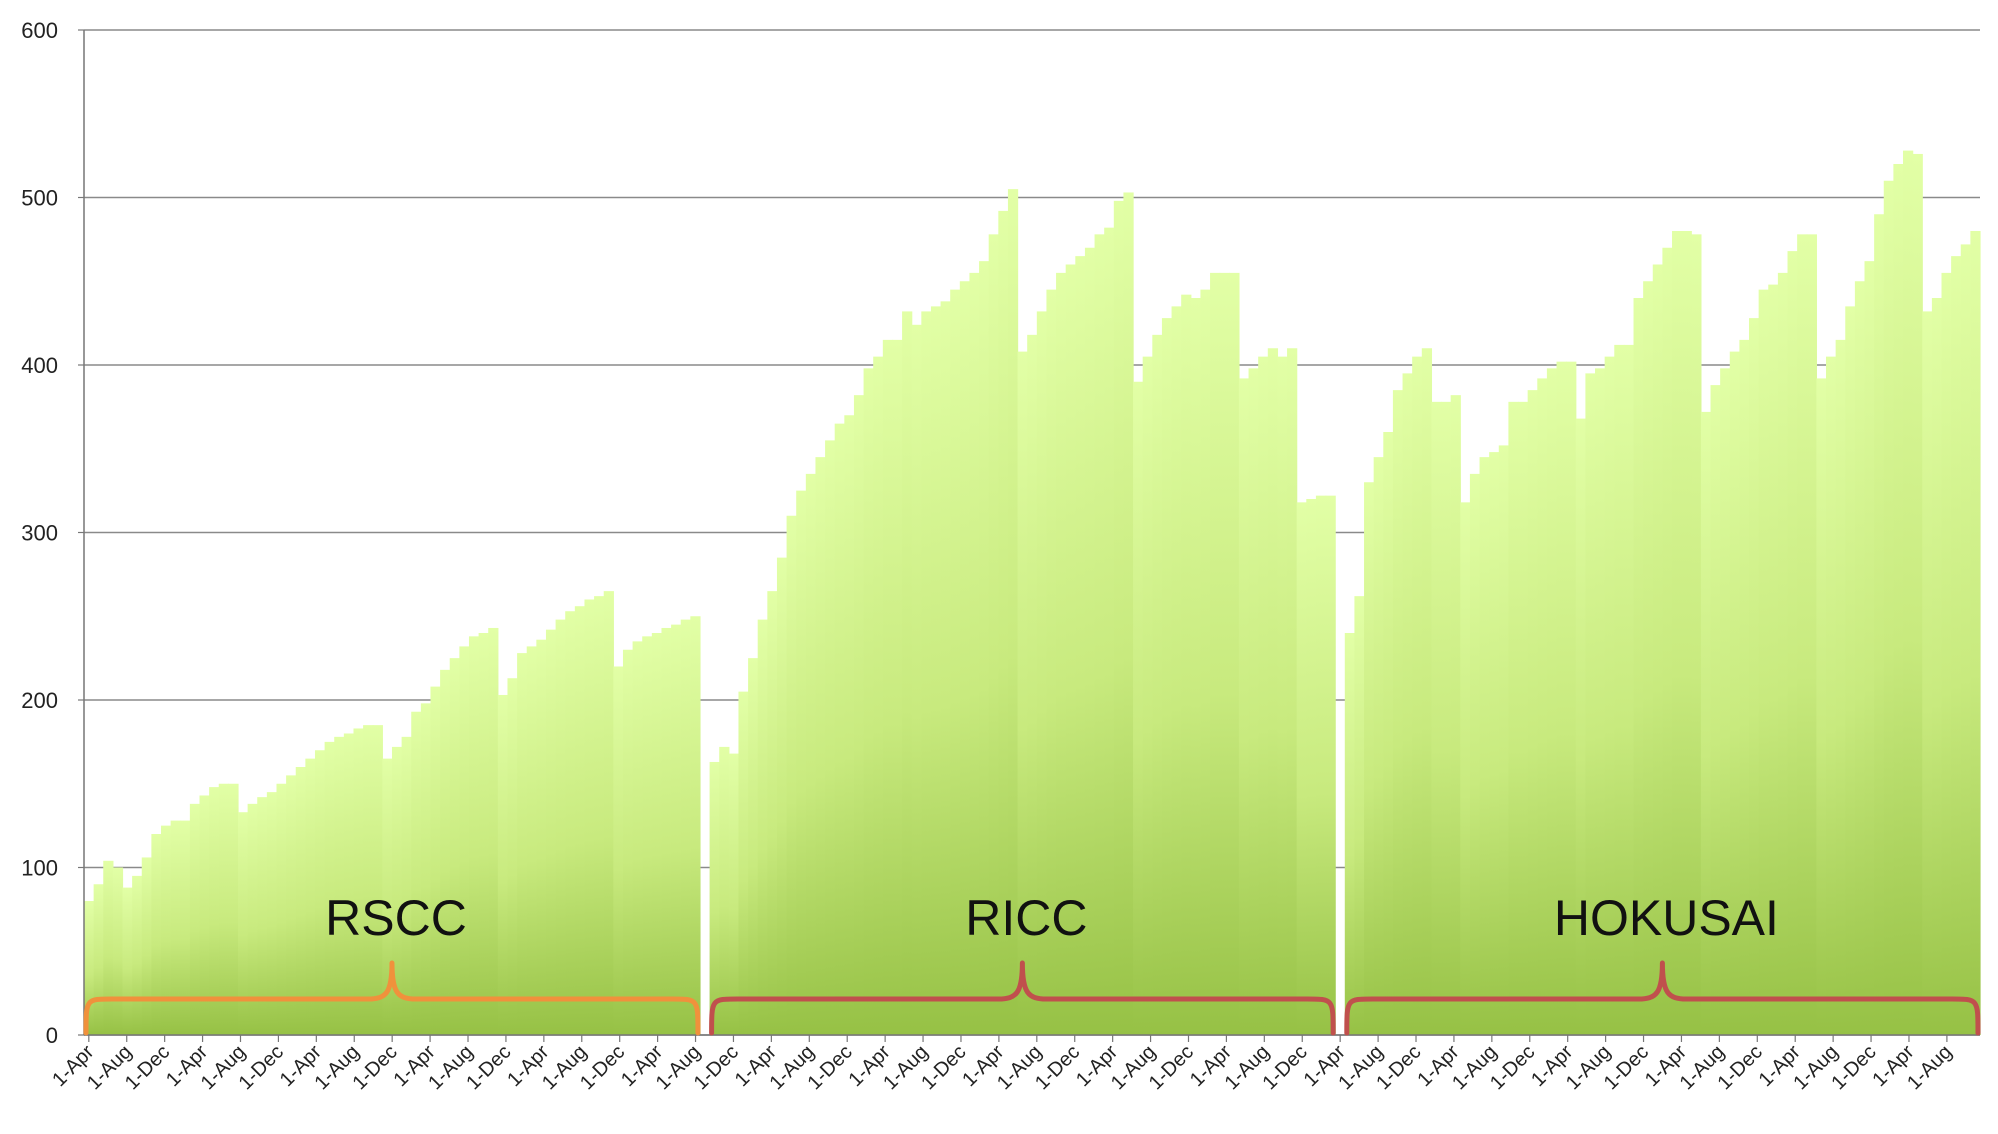  What do you see at coordinates (39, 533) in the screenshot?
I see `y-tick-label: 300` at bounding box center [39, 533].